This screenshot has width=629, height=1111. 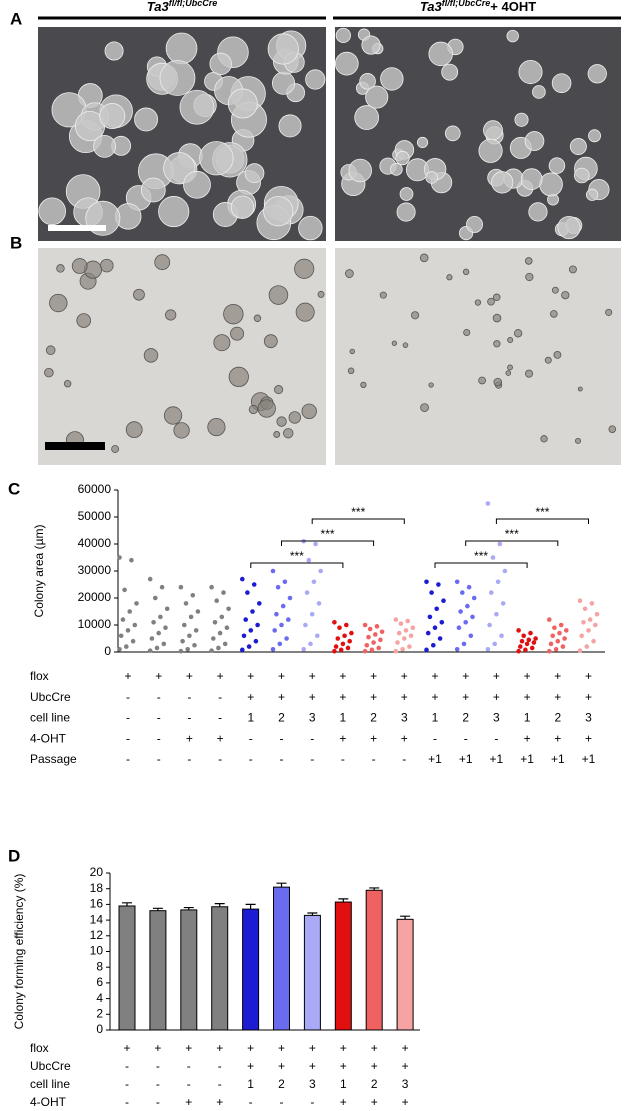 I want to click on scale-bar, so click(x=77, y=228).